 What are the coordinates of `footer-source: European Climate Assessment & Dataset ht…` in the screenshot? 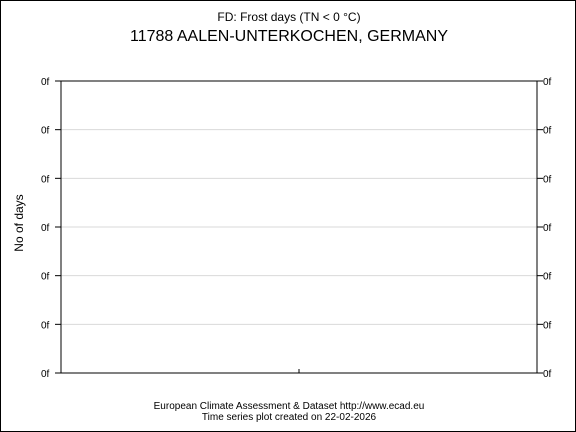 It's located at (289, 406).